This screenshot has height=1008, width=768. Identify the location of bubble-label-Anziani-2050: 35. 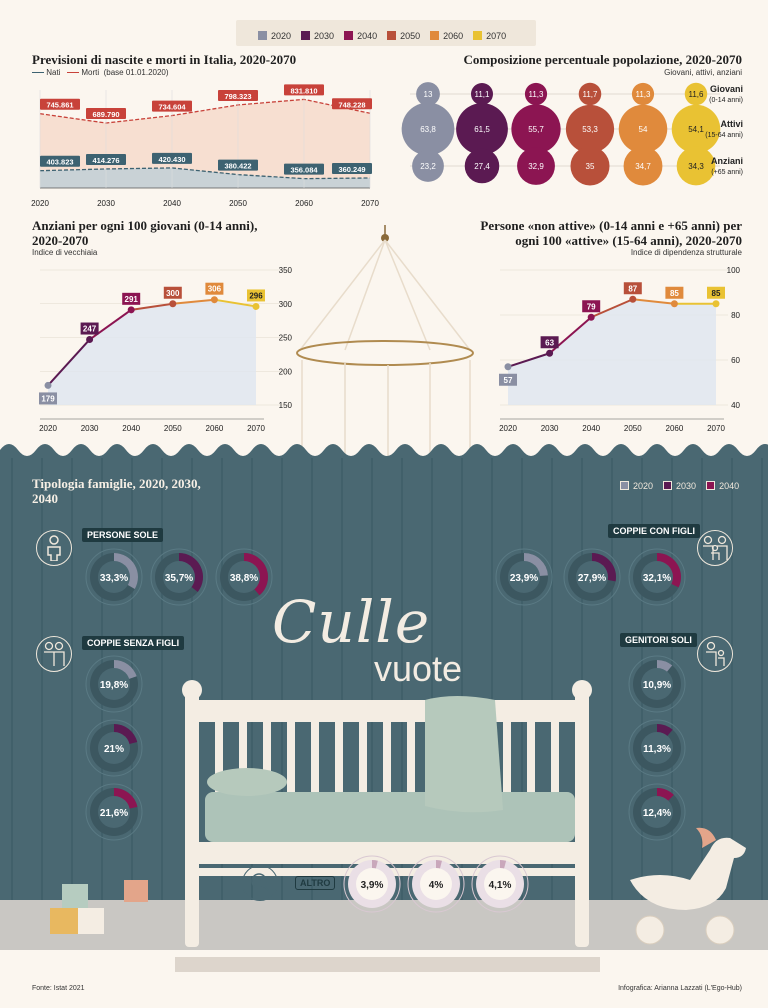
(590, 166).